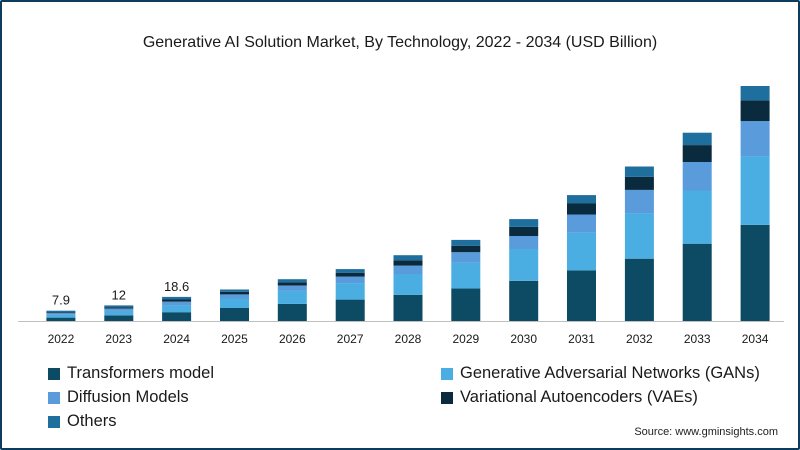  What do you see at coordinates (61, 300) in the screenshot?
I see `data-label-2022: 7.9` at bounding box center [61, 300].